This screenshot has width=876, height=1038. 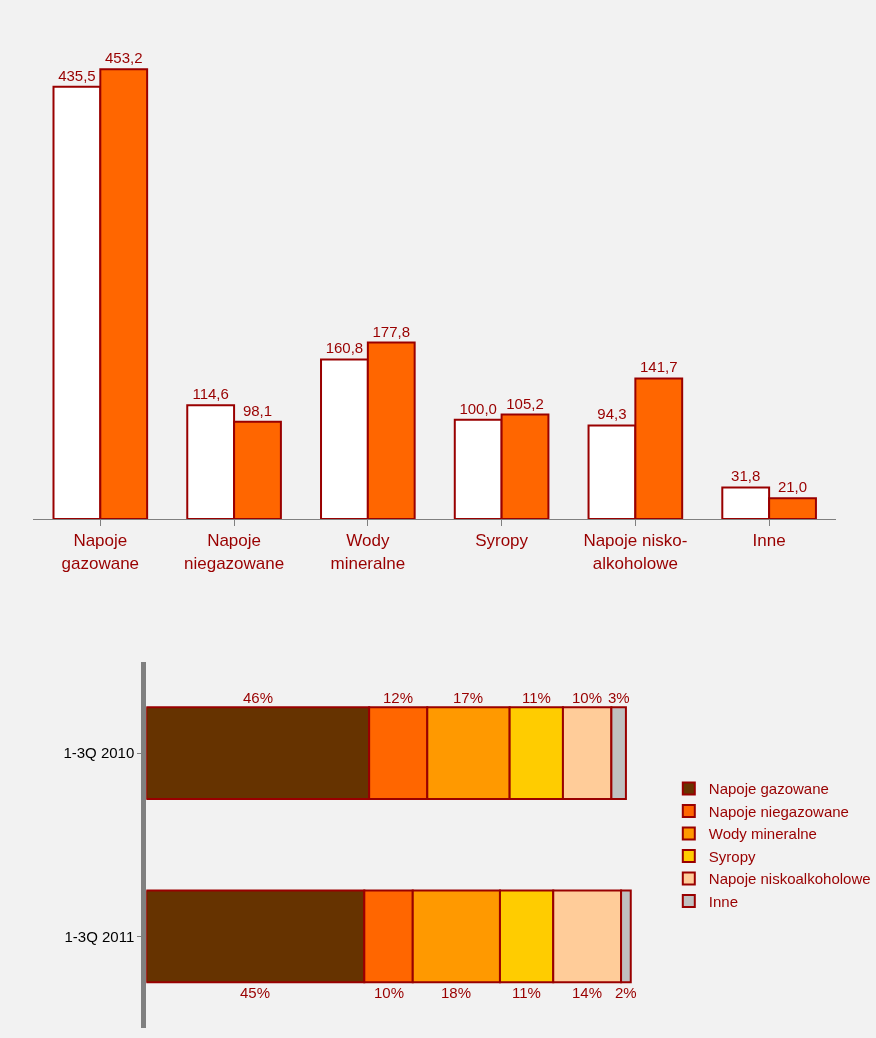 What do you see at coordinates (768, 789) in the screenshot?
I see `legend-label: Napoje gazowane` at bounding box center [768, 789].